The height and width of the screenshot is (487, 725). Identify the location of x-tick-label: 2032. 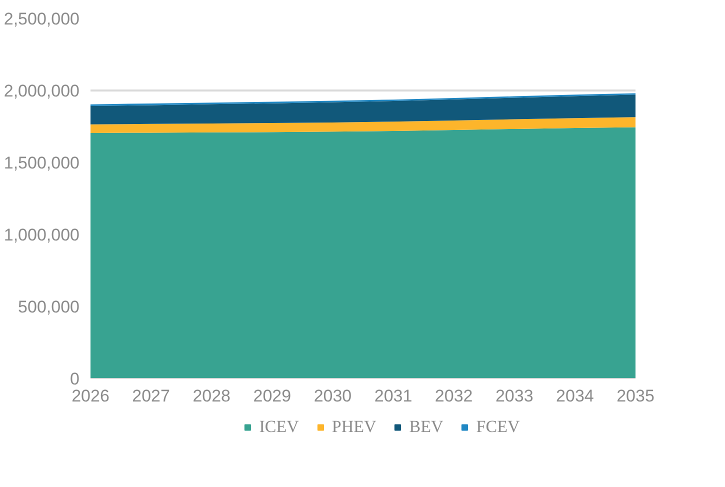
(453, 396).